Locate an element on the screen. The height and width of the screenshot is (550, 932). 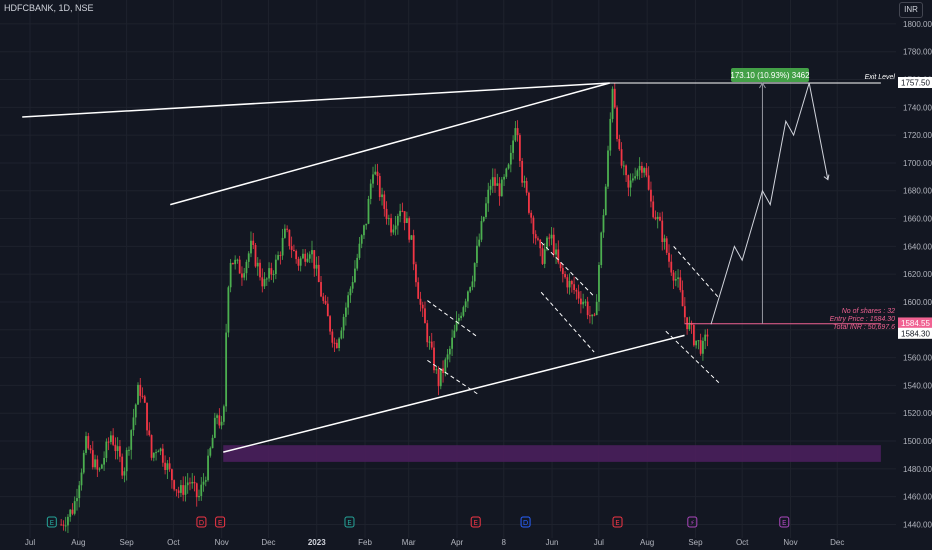
gain-badge-text: 173.10 (10.93%) 3462 is located at coordinates (770, 75).